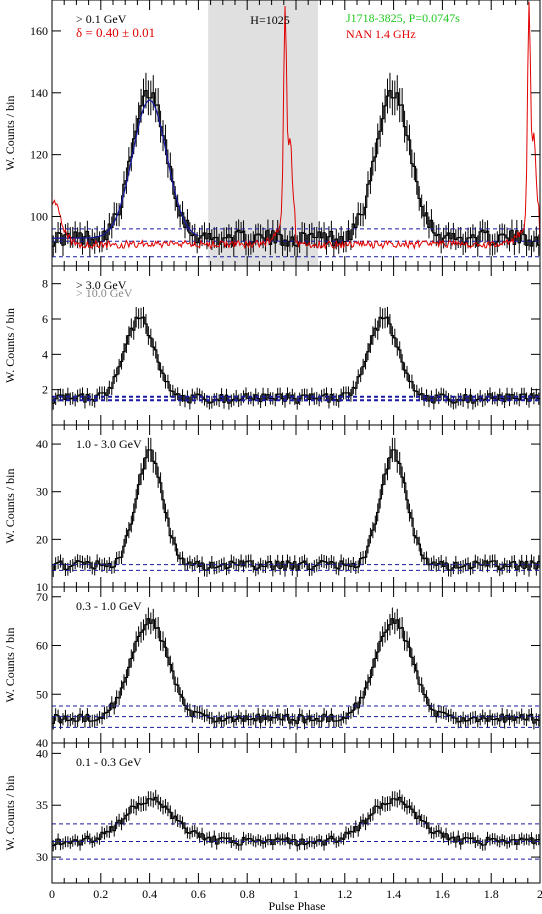  What do you see at coordinates (52, 894) in the screenshot?
I see `x-tick-label: 0` at bounding box center [52, 894].